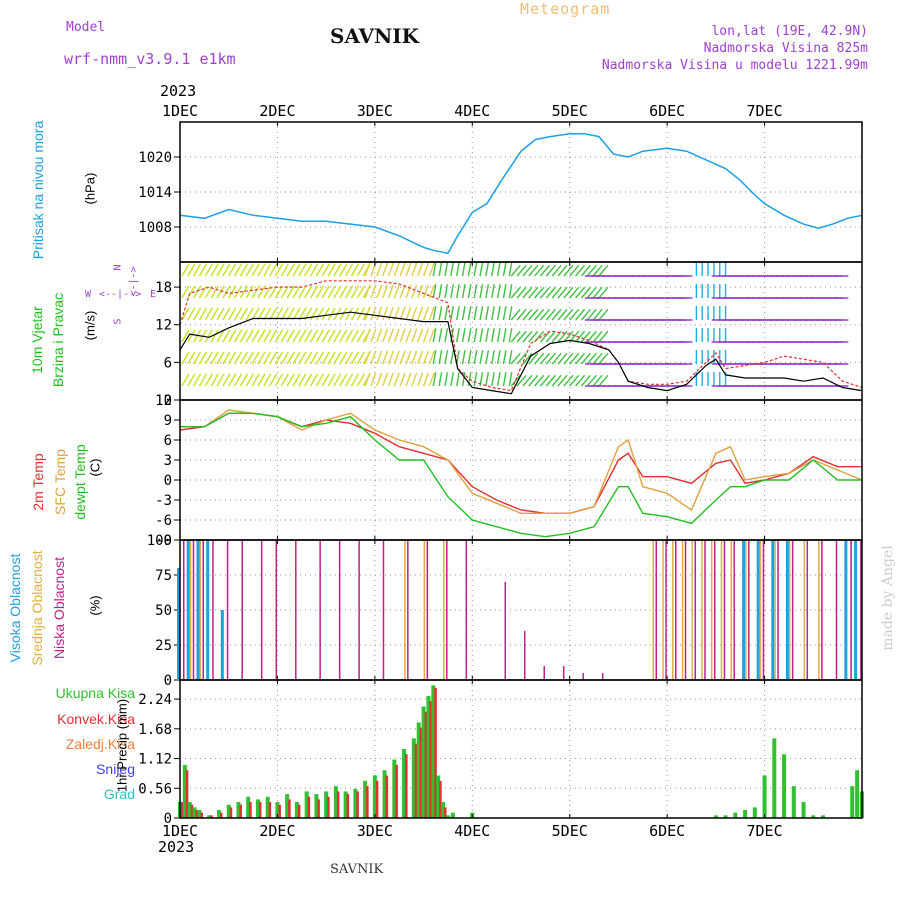 This screenshot has width=900, height=900. What do you see at coordinates (163, 541) in the screenshot?
I see `temperature-ytick-label: -9` at bounding box center [163, 541].